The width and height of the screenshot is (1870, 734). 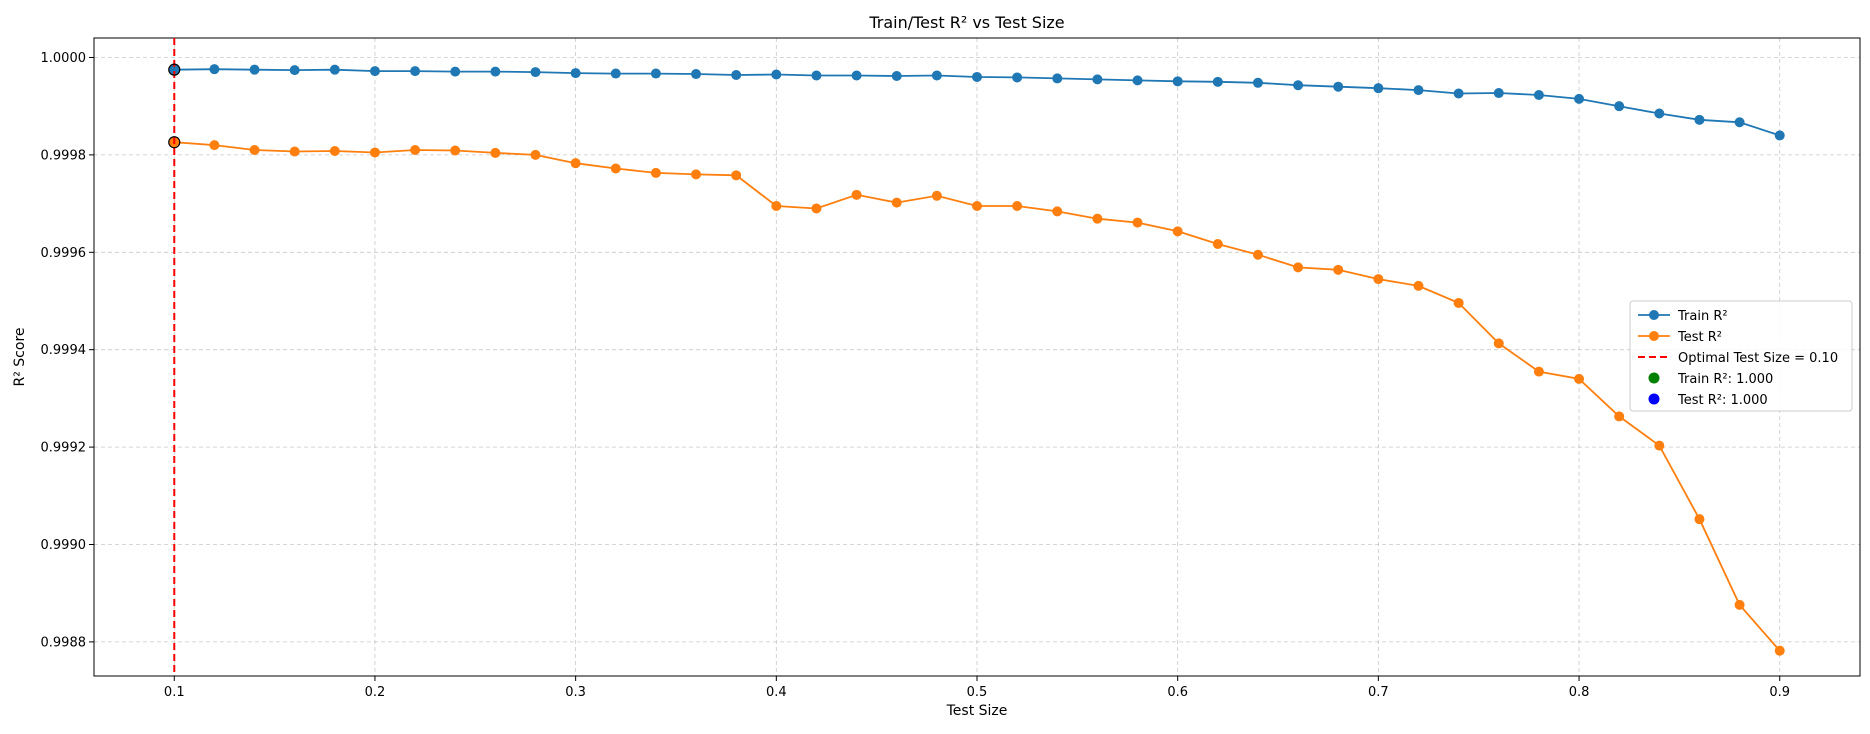 What do you see at coordinates (575, 692) in the screenshot?
I see `x-tick-label: 0.3` at bounding box center [575, 692].